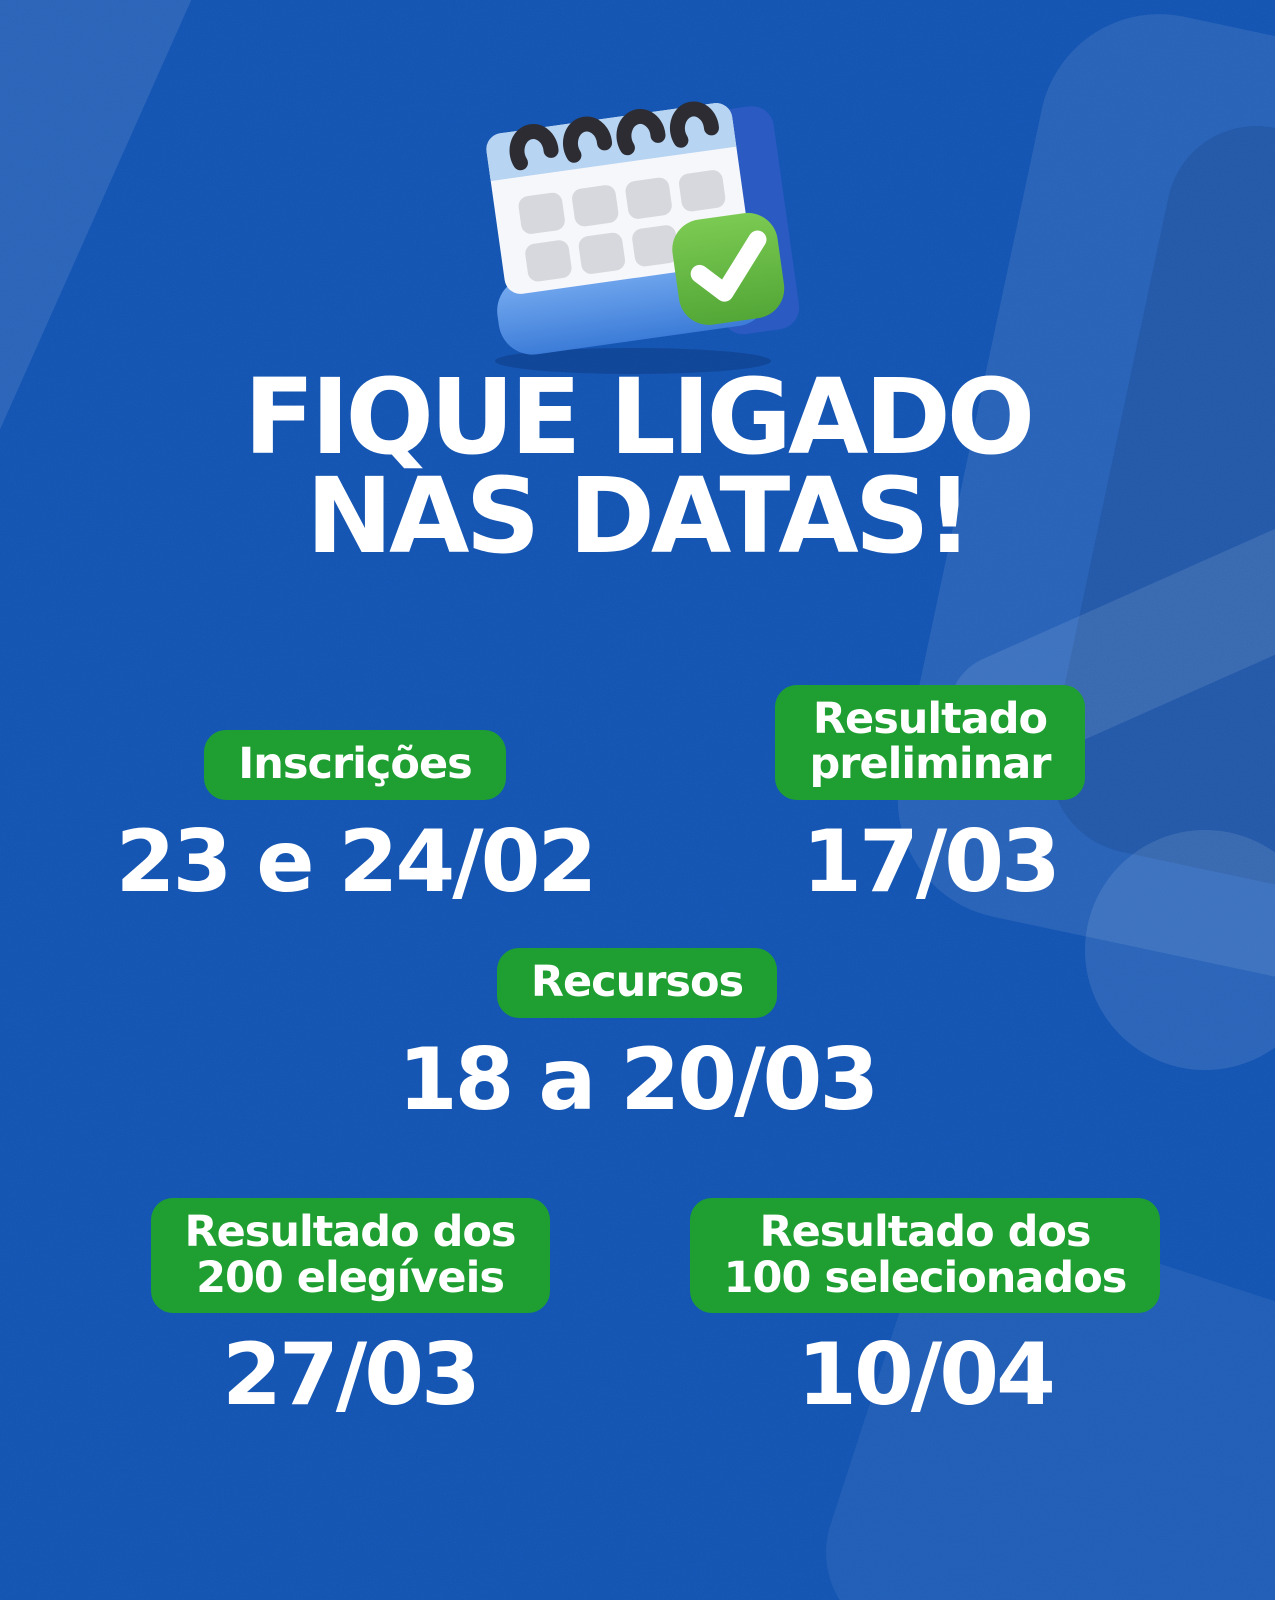 This screenshot has height=1600, width=1275. I want to click on title-line-2: NAS DATAS!, so click(639, 515).